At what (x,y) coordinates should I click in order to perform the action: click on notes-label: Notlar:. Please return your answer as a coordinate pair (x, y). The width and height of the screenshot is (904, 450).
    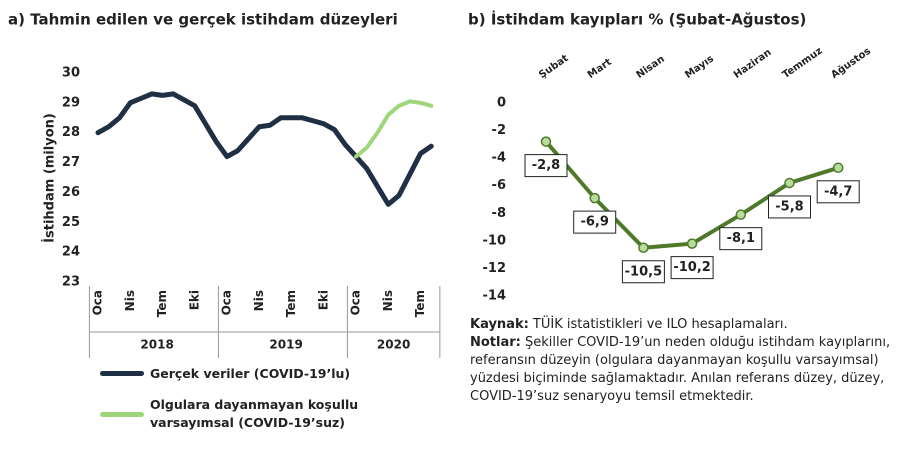
    Looking at the image, I should click on (495, 342).